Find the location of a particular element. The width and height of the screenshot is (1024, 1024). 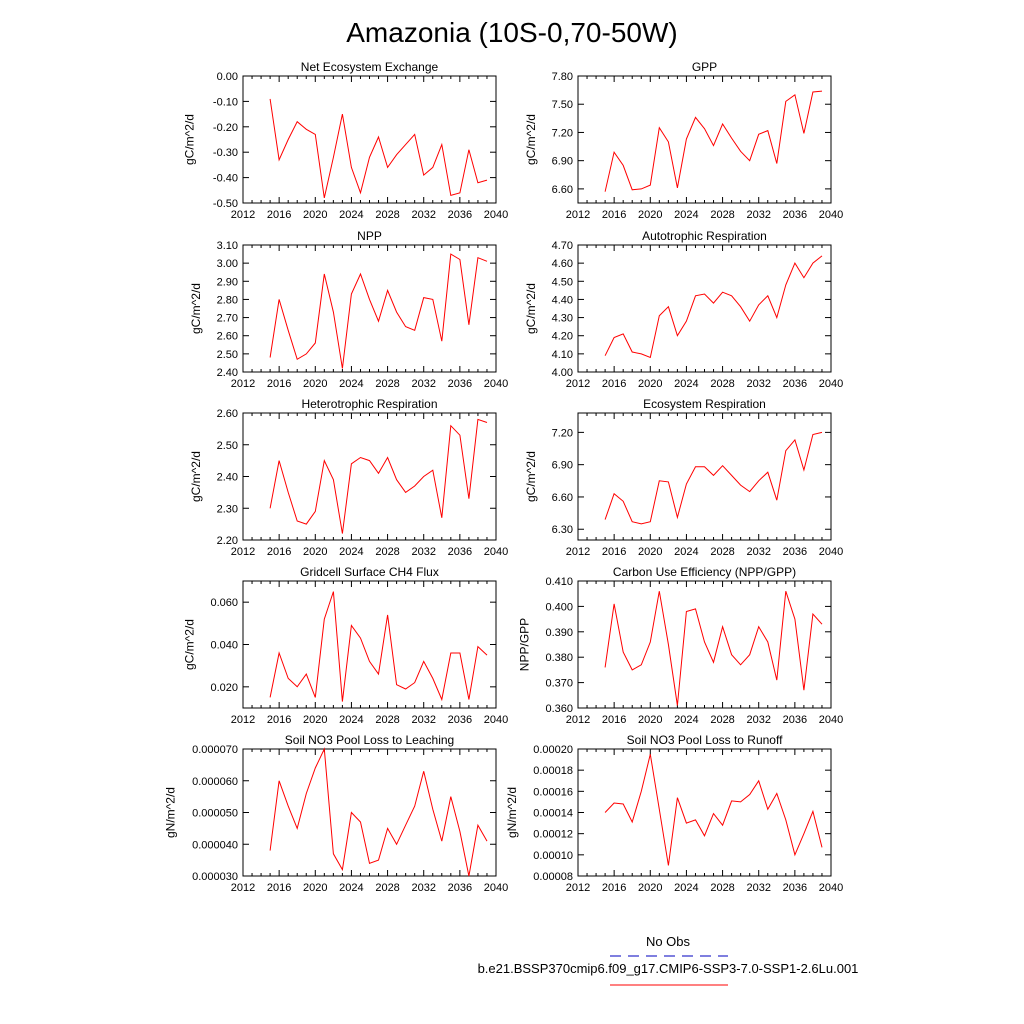

y-tick-label: 2.90 is located at coordinates (227, 282).